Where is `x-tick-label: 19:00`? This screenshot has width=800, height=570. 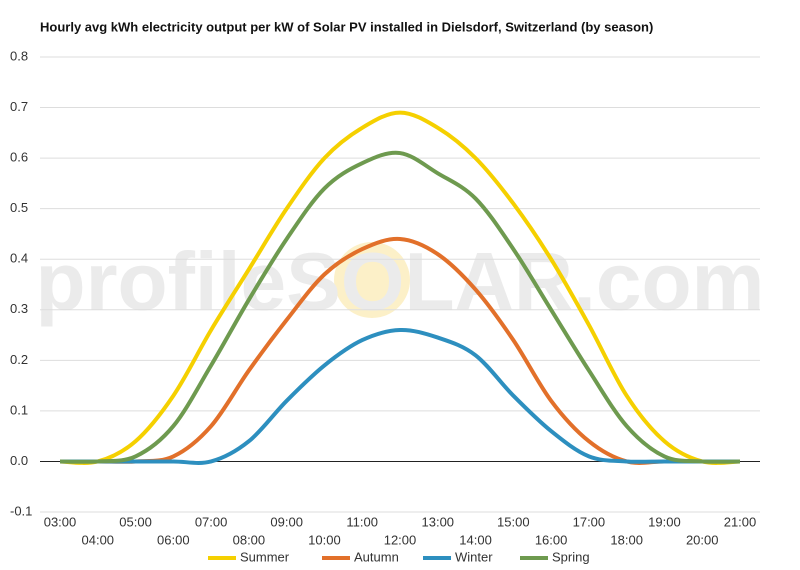 x-tick-label: 19:00 is located at coordinates (664, 521).